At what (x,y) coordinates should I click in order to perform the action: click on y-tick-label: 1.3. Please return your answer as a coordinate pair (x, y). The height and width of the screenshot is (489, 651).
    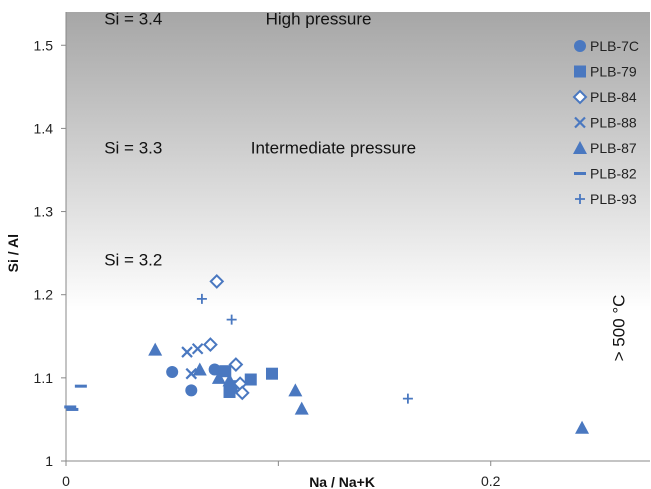
    Looking at the image, I should click on (44, 212).